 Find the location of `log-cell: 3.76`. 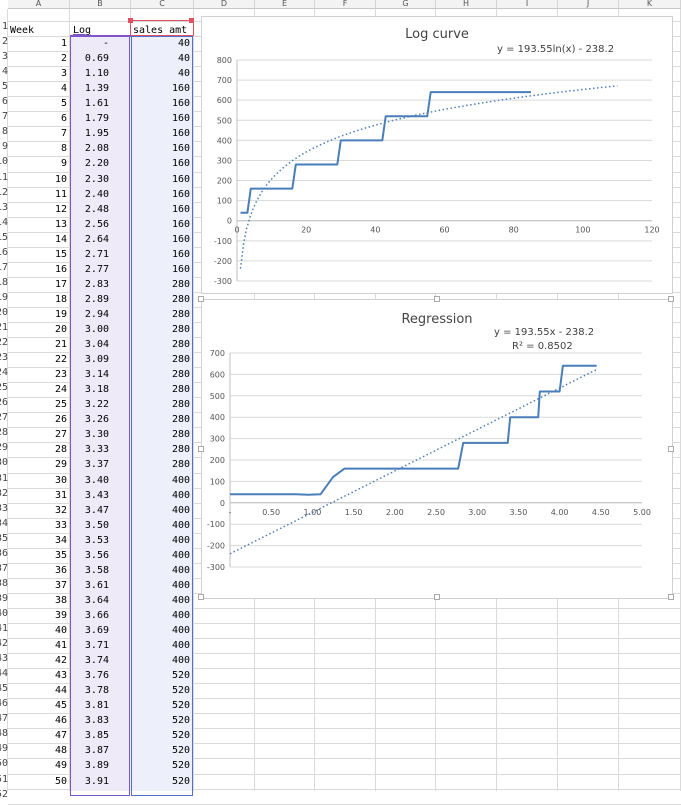

log-cell: 3.76 is located at coordinates (96, 675).